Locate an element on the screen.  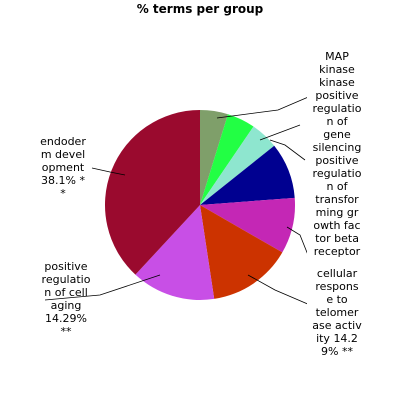
label-endoderm-line-2: opment is located at coordinates (63, 167).